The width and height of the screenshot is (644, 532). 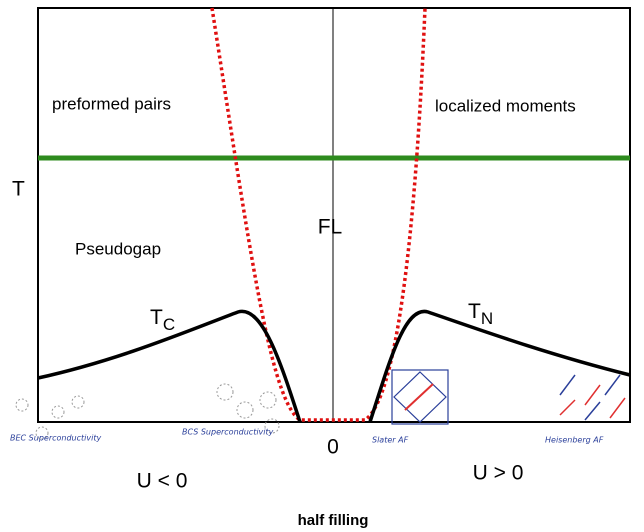 I want to click on region-label: preformed pairs, so click(x=111, y=103).